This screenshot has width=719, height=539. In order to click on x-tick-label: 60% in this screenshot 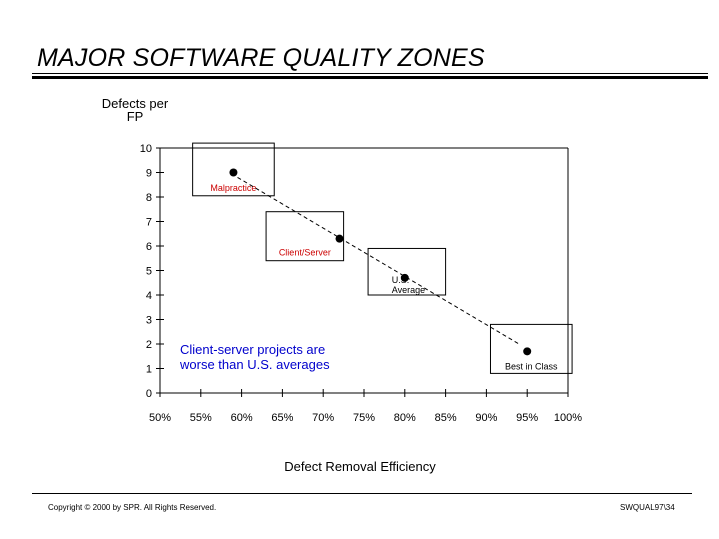, I will do `click(242, 418)`.